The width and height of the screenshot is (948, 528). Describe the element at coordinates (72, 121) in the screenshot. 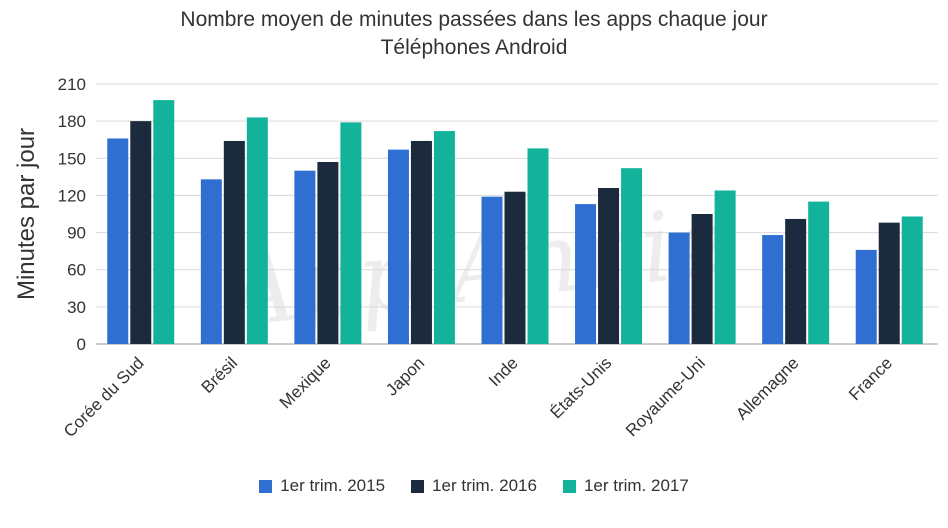

I see `y-tick-label: 180` at that location.